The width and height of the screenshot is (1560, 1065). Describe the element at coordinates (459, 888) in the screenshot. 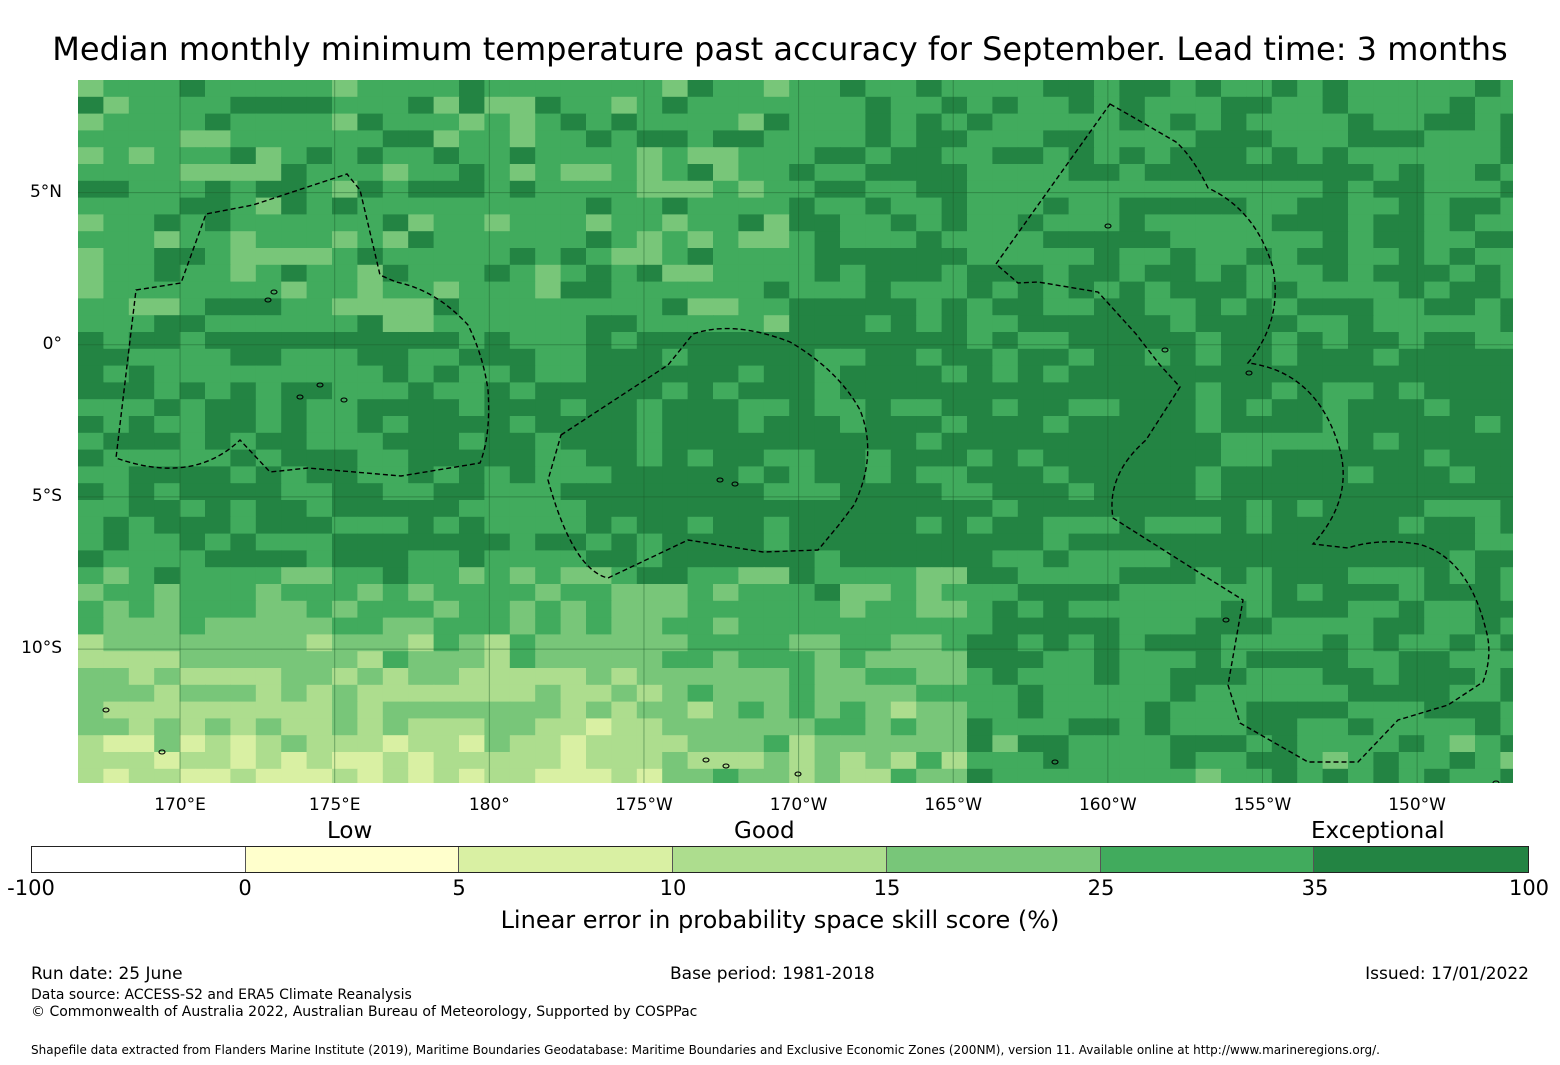

I see `colorbar-tick-label: 5` at that location.